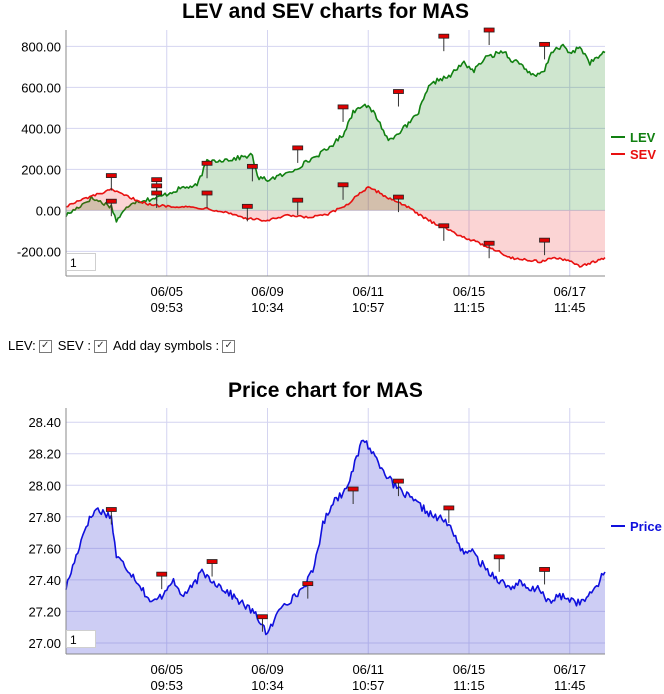  What do you see at coordinates (646, 526) in the screenshot?
I see `legend-label-price: Price` at bounding box center [646, 526].